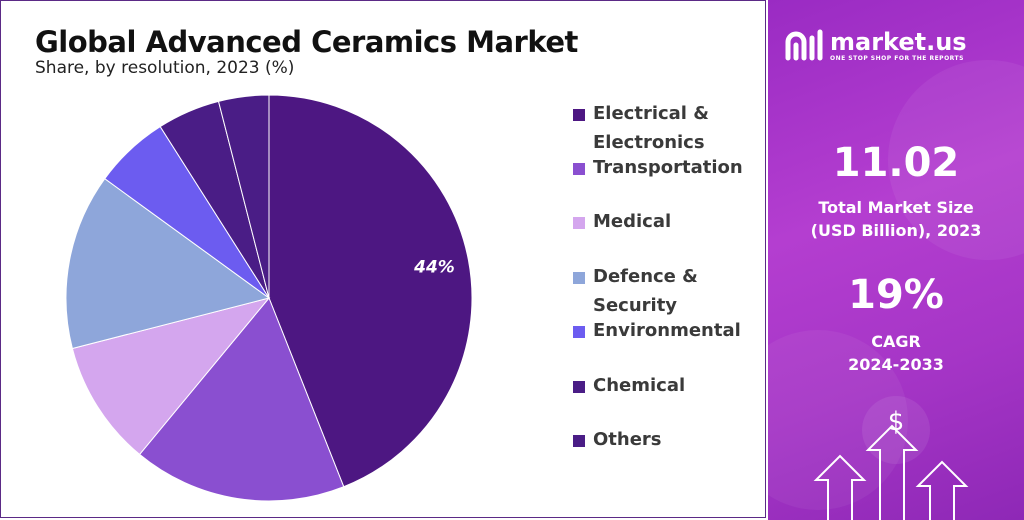  I want to click on background-circle, so click(838, 420).